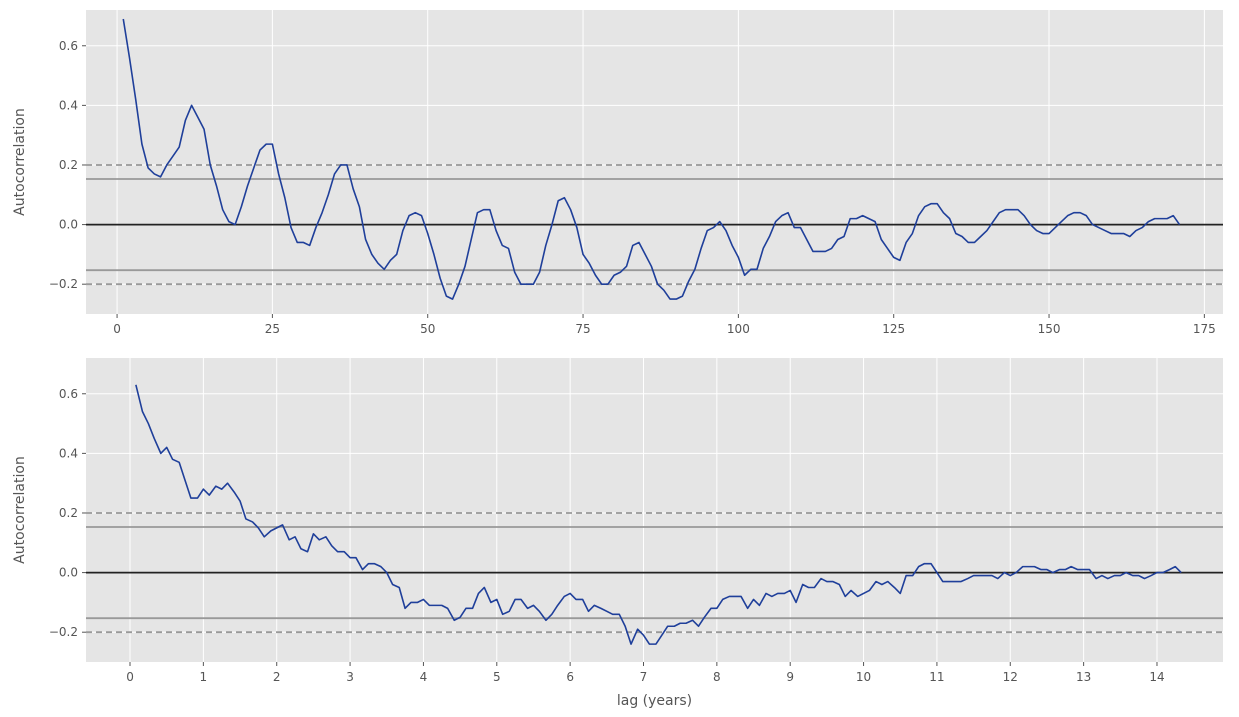  Describe the element at coordinates (1049, 329) in the screenshot. I see `x-tick-label: 150` at that location.